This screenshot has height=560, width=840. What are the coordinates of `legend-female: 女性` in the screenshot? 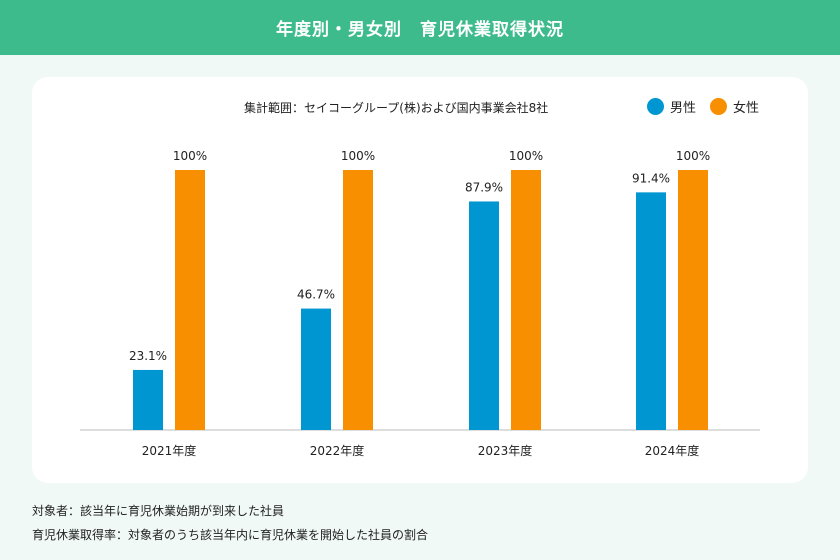 It's located at (734, 106).